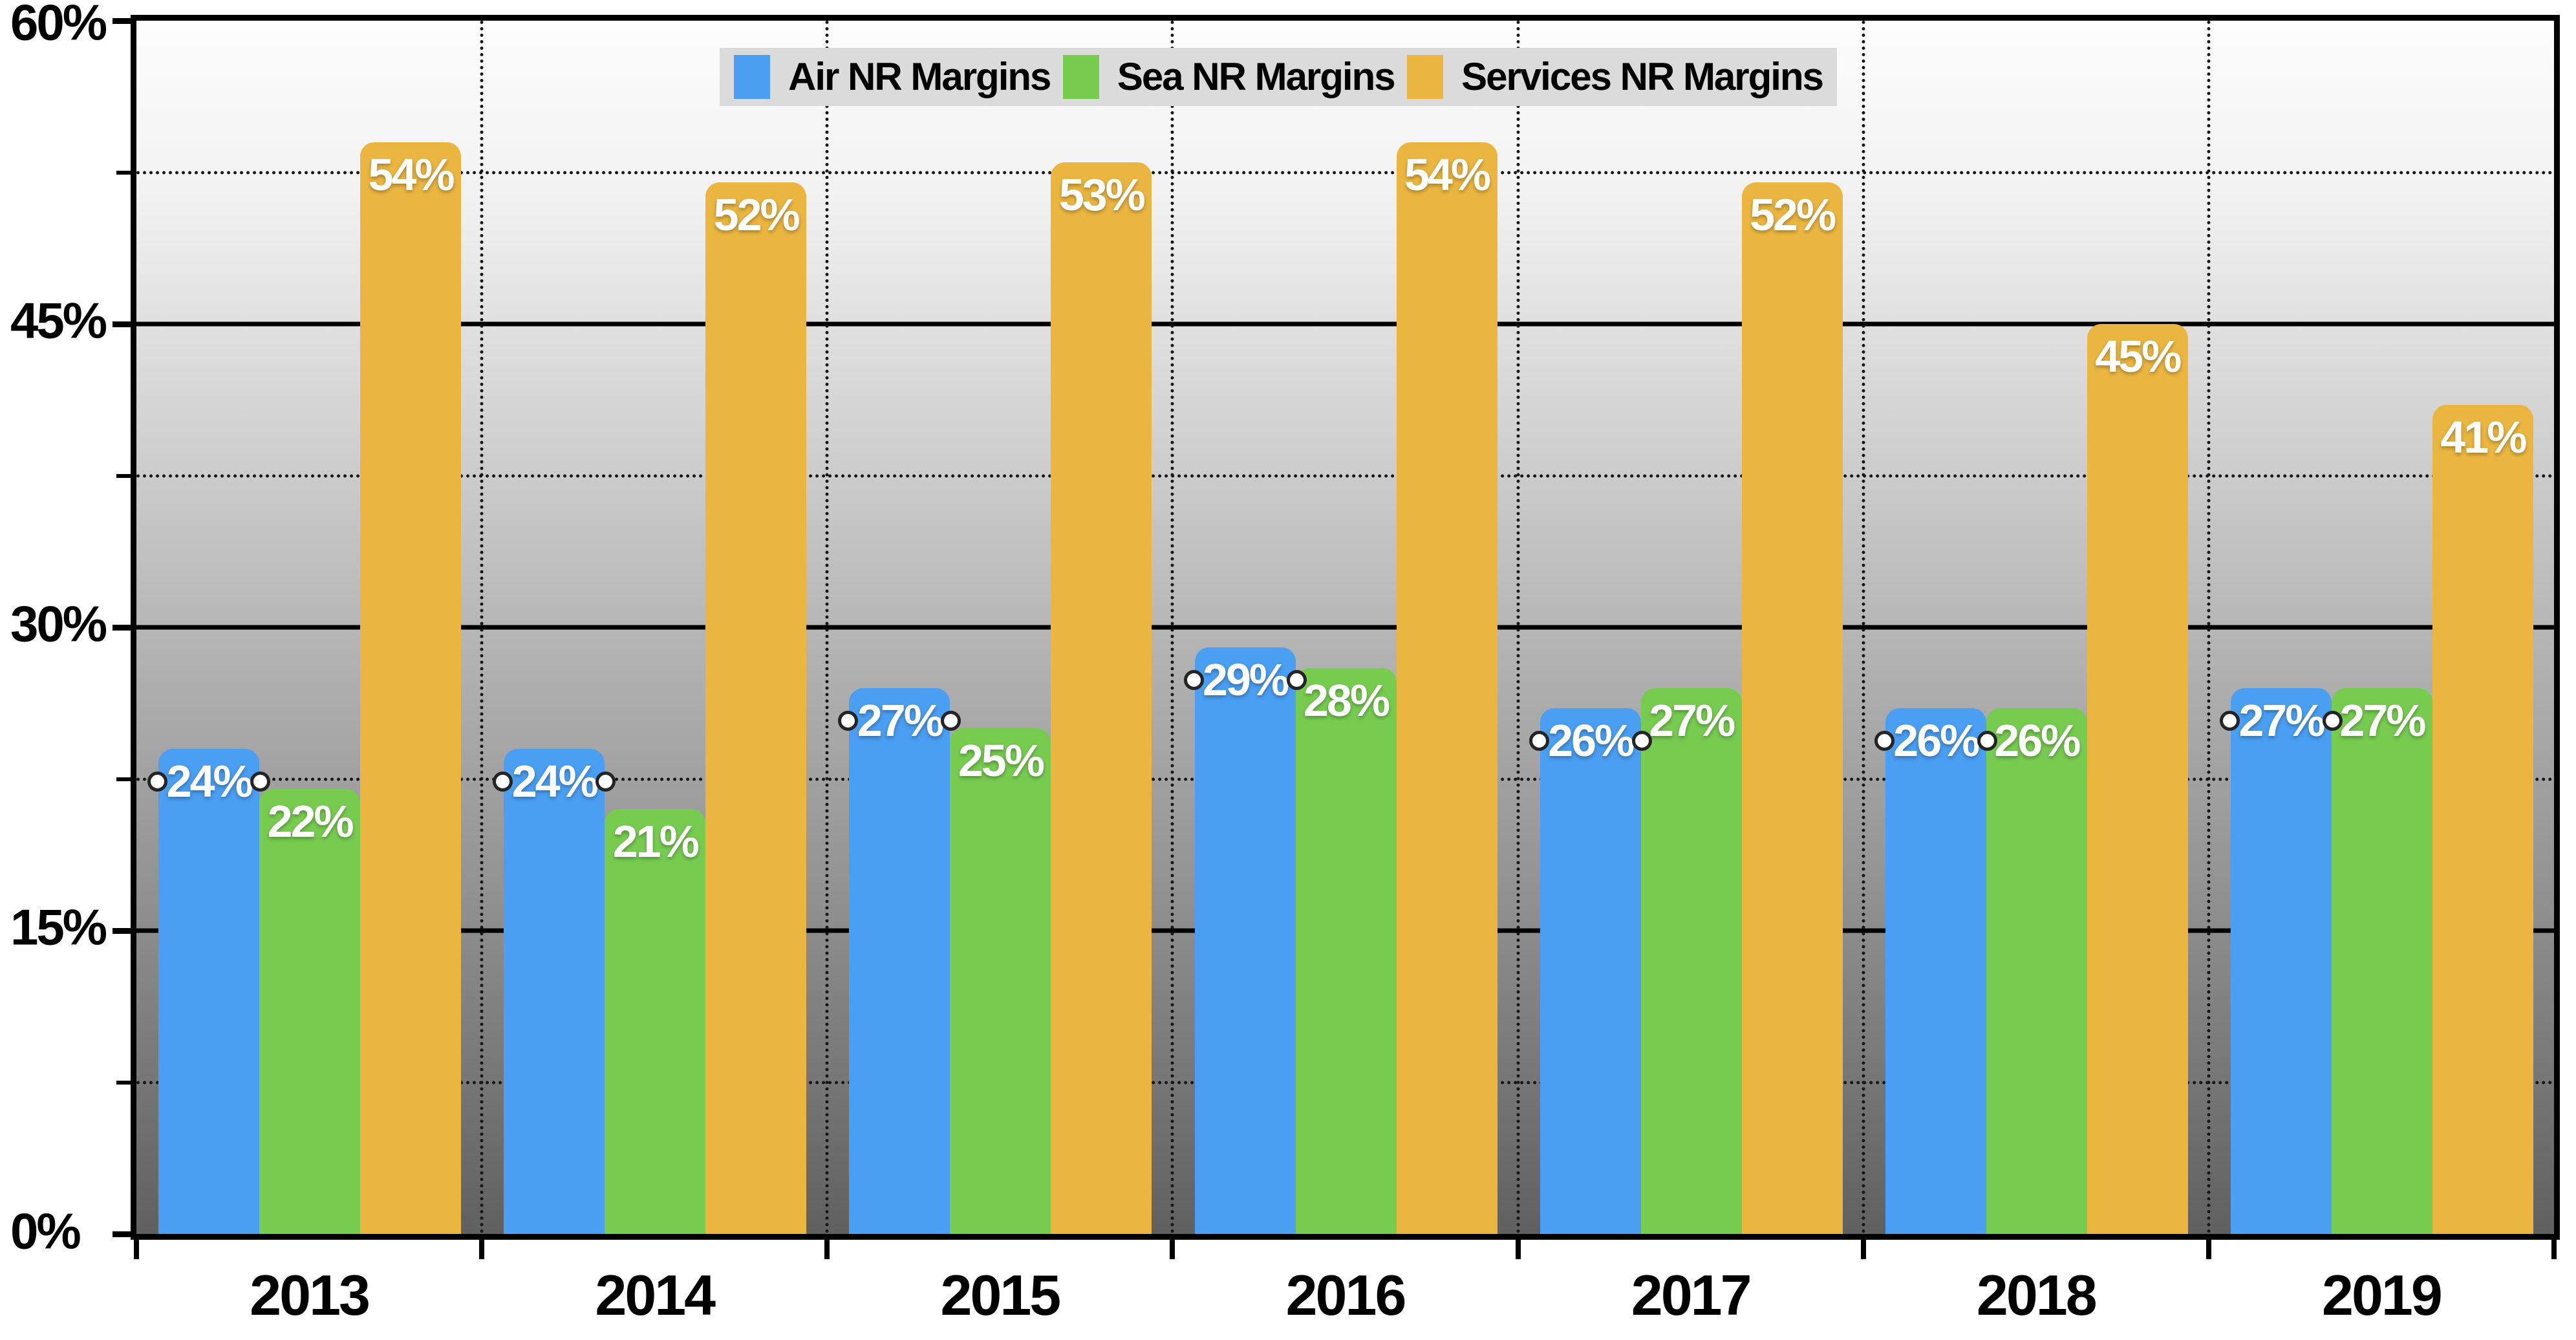 This screenshot has height=1340, width=2576. I want to click on x-axis-label-2018: 2018, so click(2037, 1295).